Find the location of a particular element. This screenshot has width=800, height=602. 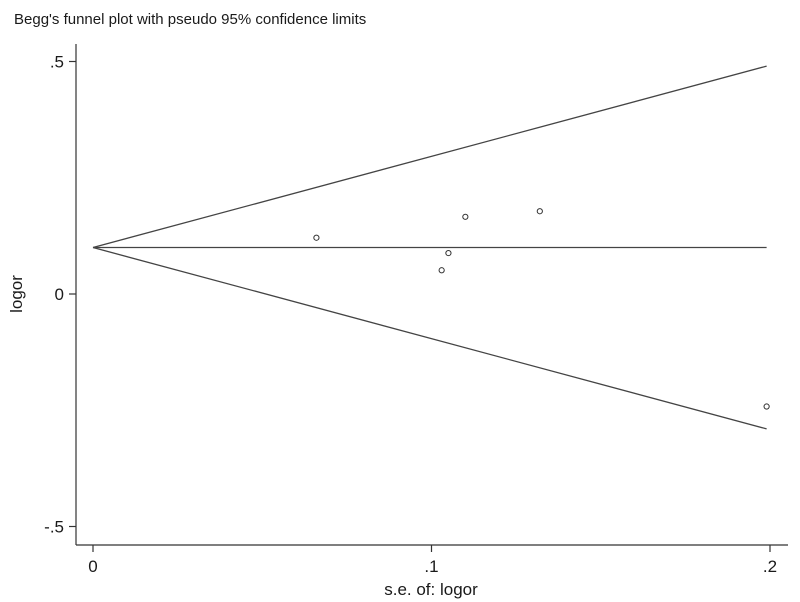

x-tick-label-2: .1 is located at coordinates (431, 566).